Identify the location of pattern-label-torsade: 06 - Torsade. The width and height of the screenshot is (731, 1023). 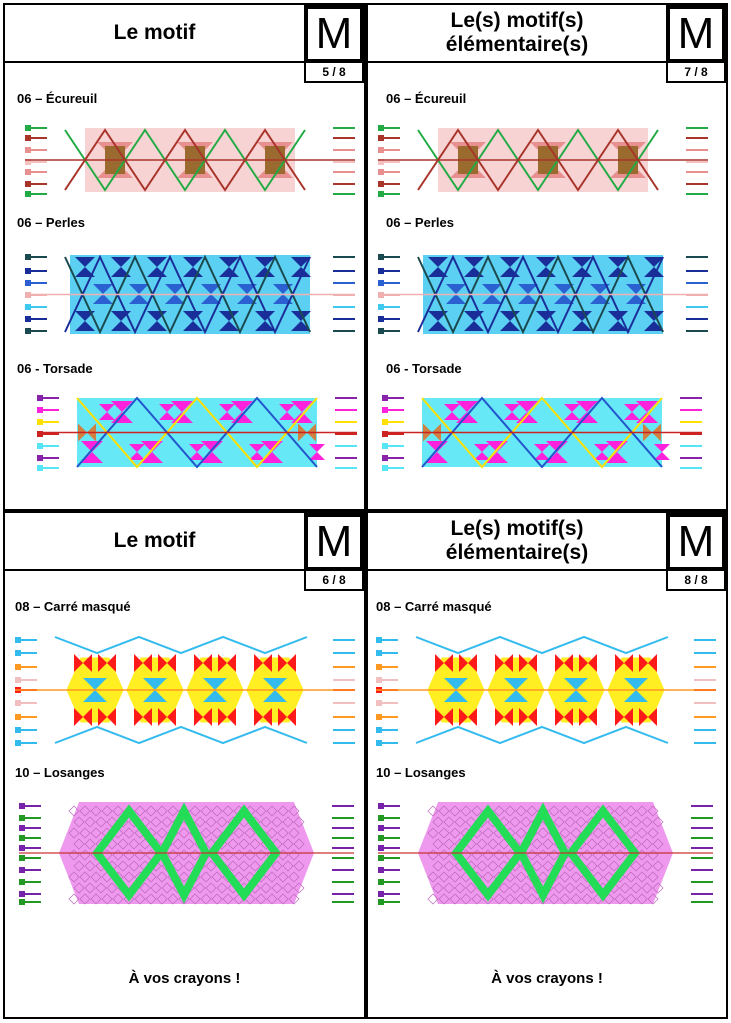
(55, 368).